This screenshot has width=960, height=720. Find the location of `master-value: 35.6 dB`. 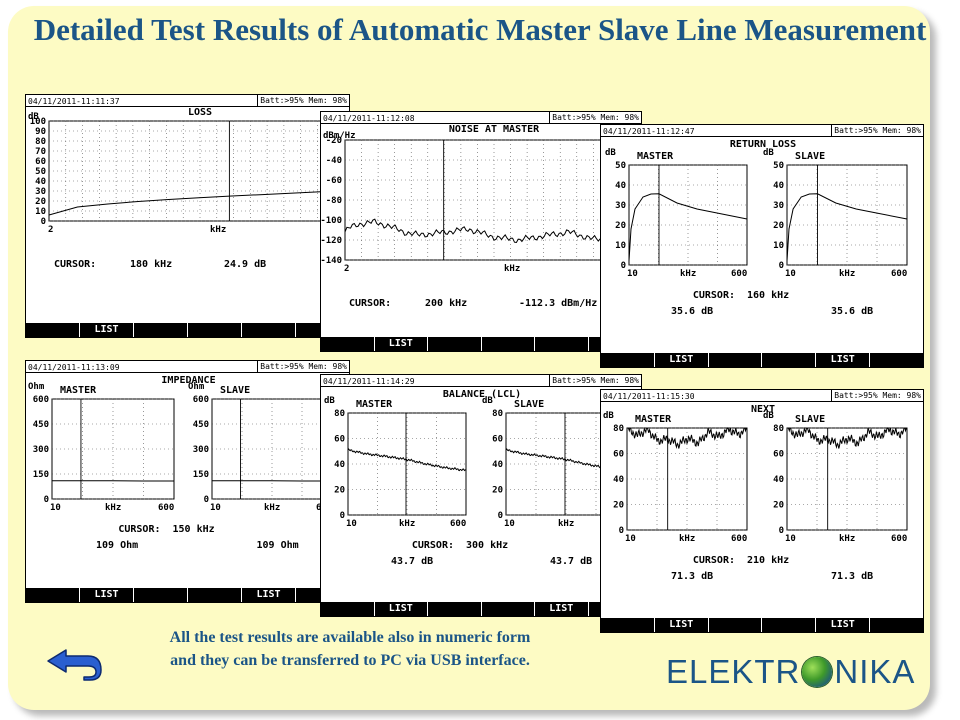

master-value: 35.6 dB is located at coordinates (692, 311).